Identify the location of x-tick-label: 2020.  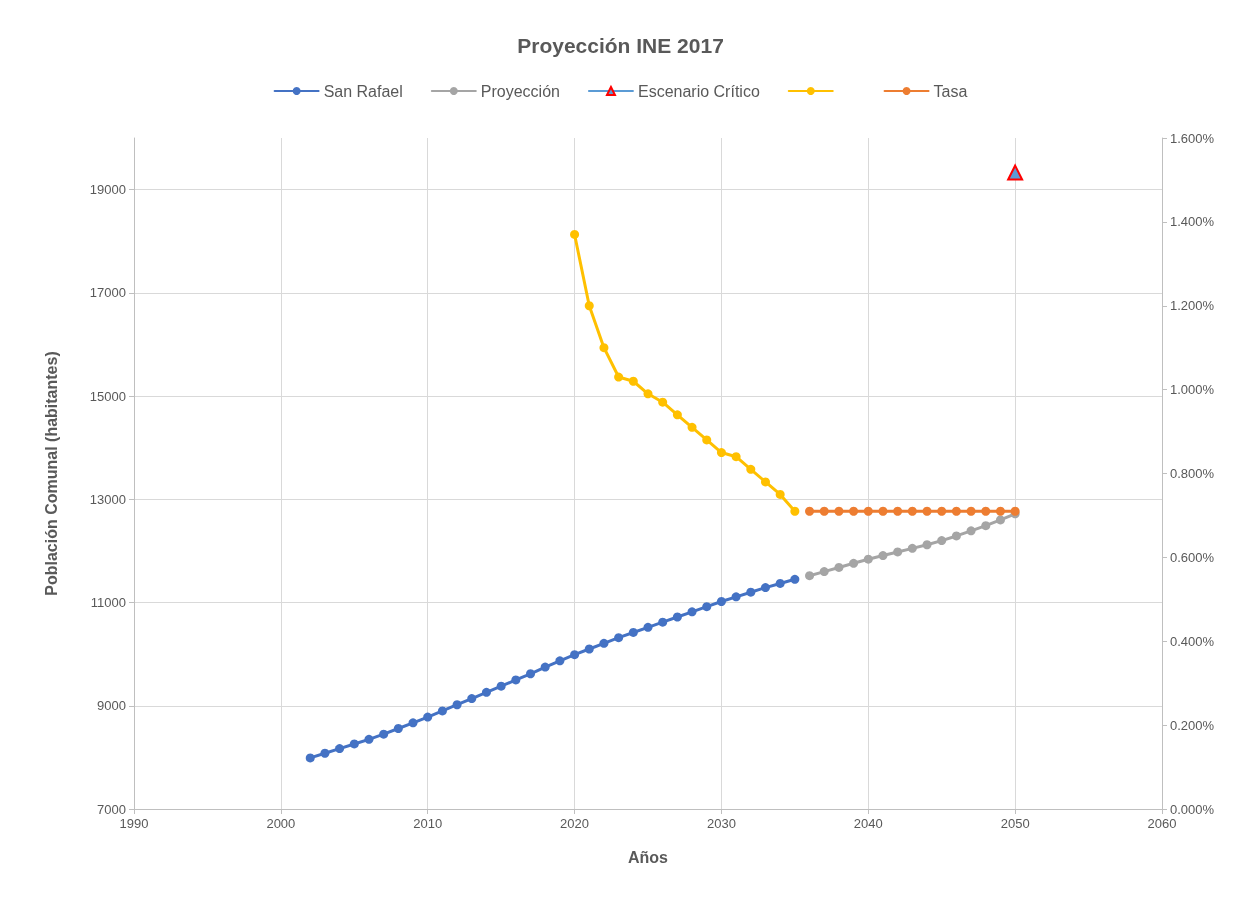
(575, 823).